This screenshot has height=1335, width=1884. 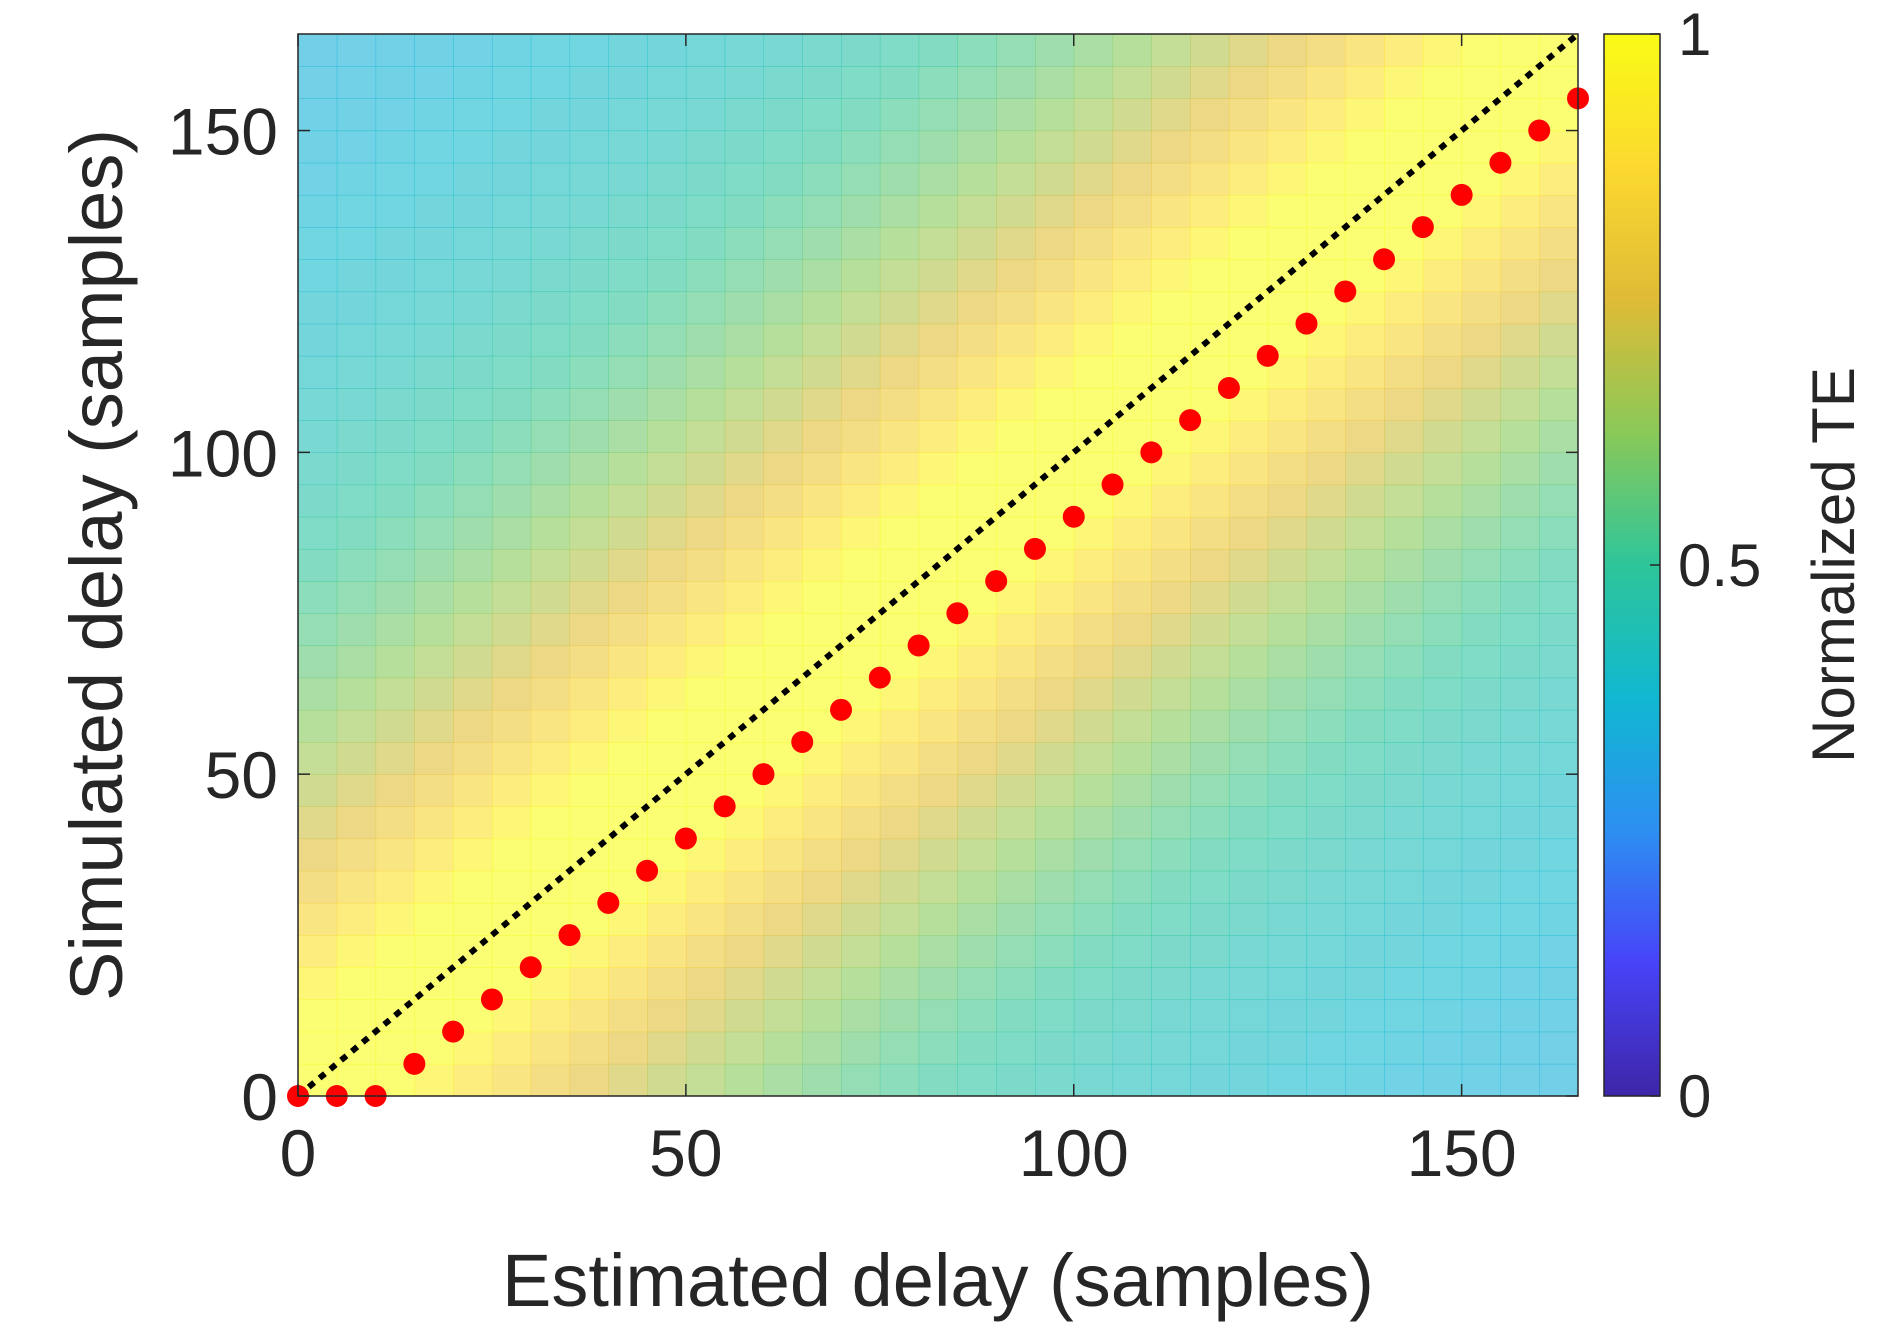 I want to click on scatter-point, so click(x=1151, y=452).